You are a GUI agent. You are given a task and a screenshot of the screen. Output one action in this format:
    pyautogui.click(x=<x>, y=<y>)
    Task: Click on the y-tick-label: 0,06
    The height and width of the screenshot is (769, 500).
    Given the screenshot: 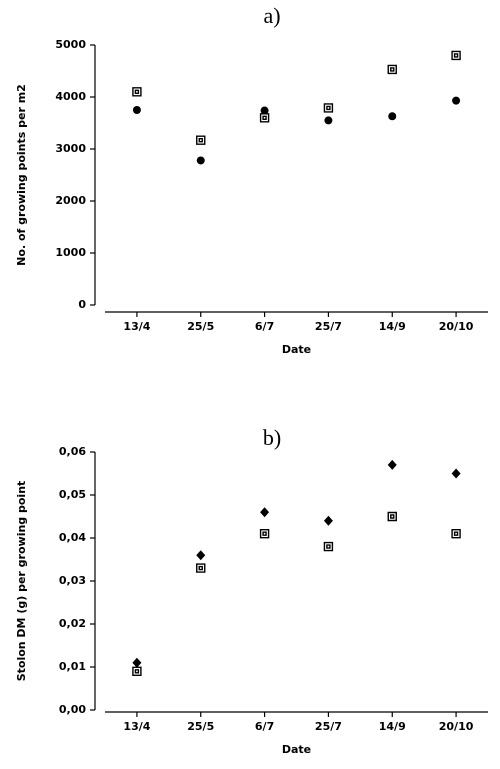 What is the action you would take?
    pyautogui.click(x=72, y=451)
    